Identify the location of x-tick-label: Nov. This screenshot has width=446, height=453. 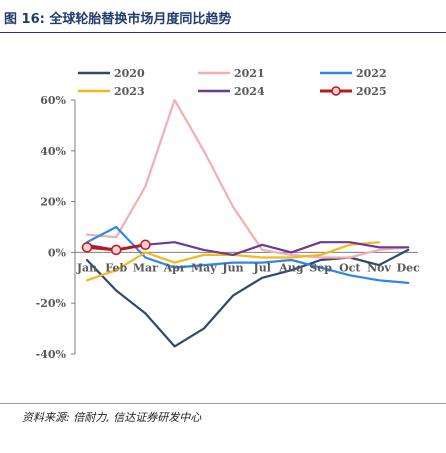
(379, 267).